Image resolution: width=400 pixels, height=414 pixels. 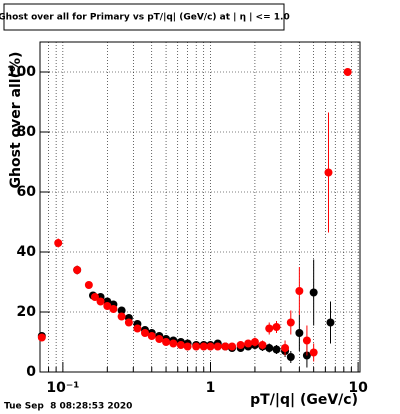 I want to click on title-box, so click(x=144, y=17).